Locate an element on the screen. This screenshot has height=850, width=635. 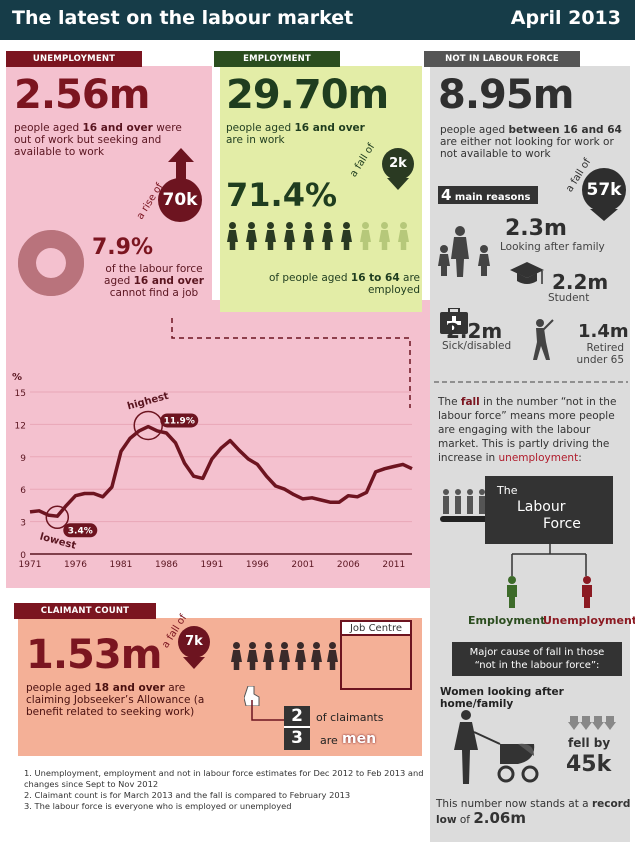
employment-change-badge: 2k is located at coordinates (398, 164).